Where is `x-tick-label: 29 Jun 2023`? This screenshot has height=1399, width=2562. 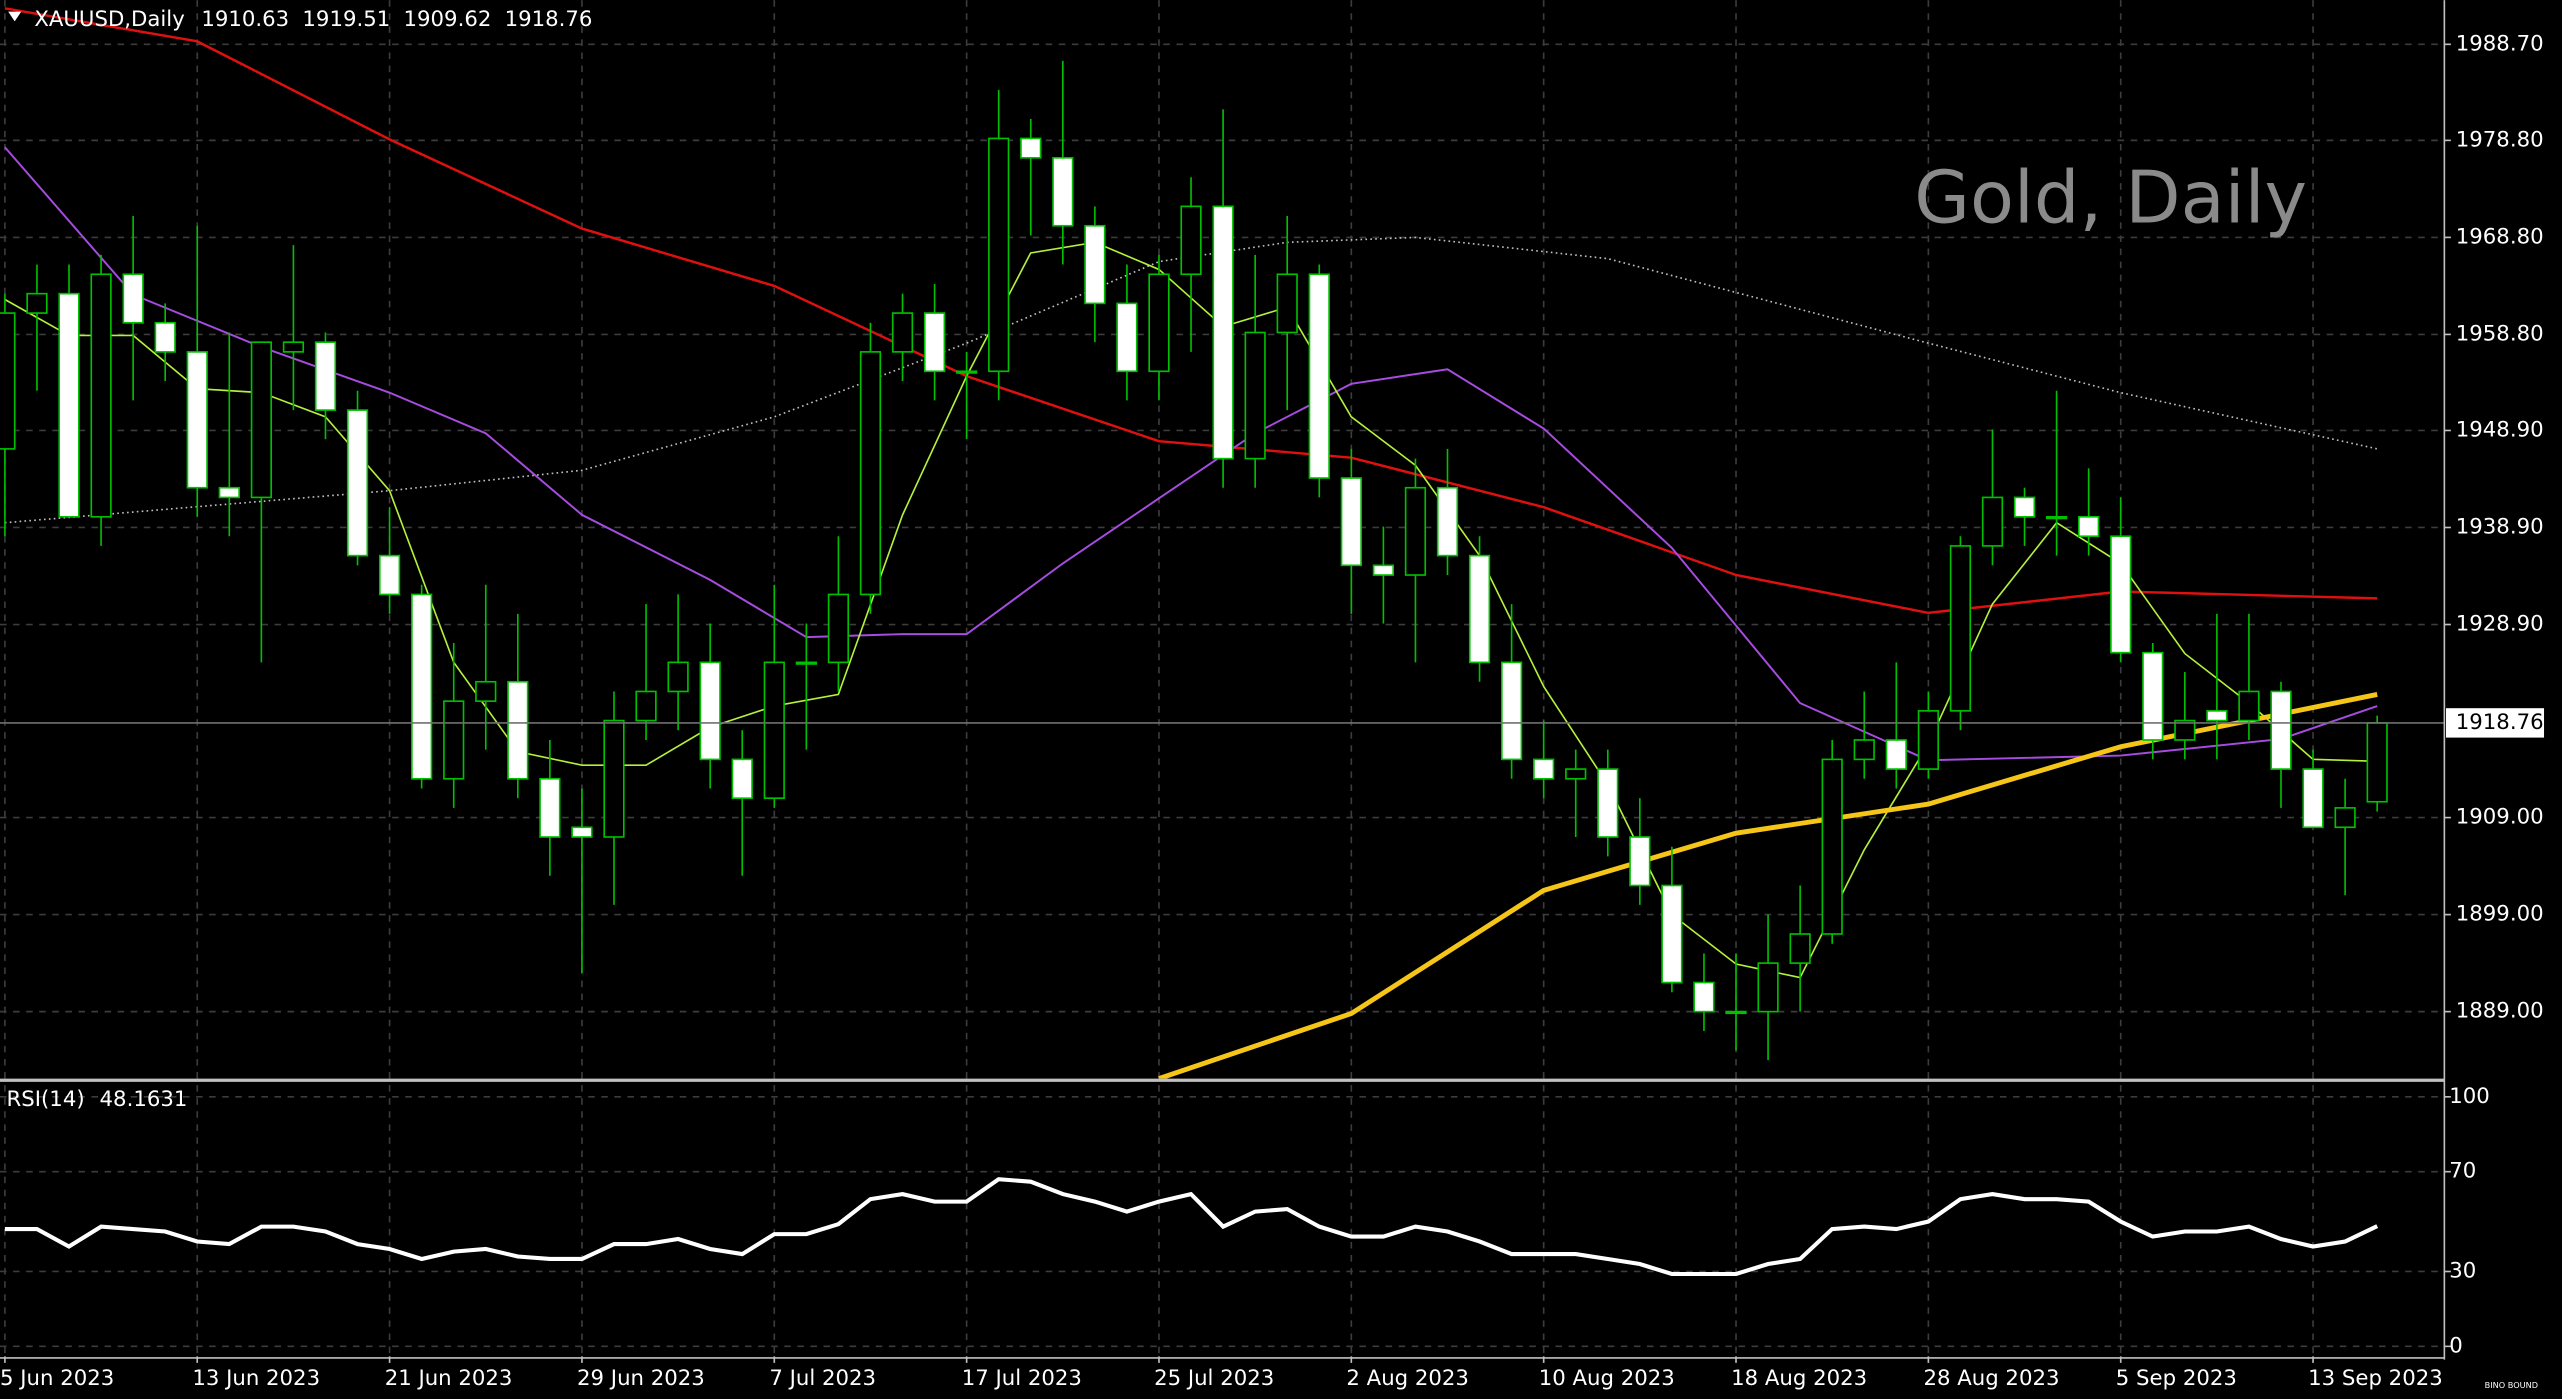
x-tick-label: 29 Jun 2023 is located at coordinates (641, 1378).